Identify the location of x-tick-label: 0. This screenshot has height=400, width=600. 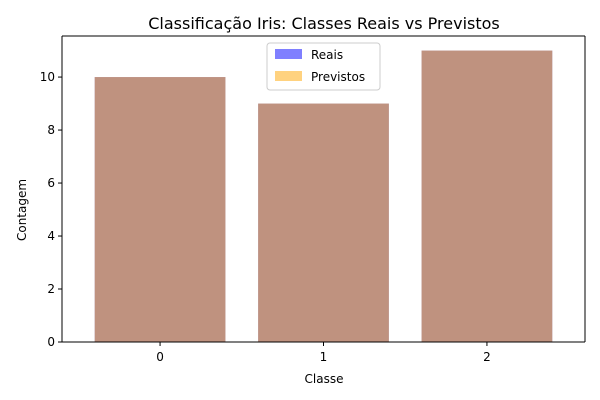
(160, 357).